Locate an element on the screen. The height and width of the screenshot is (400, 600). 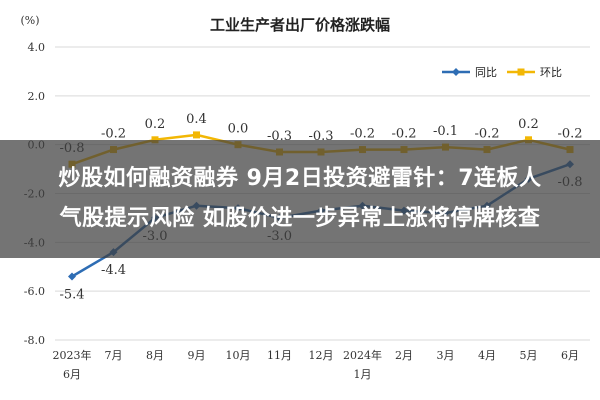
headline-line-1: 炒股如何融资融券 9月2日投资避雷针：7连板人 is located at coordinates (300, 178).